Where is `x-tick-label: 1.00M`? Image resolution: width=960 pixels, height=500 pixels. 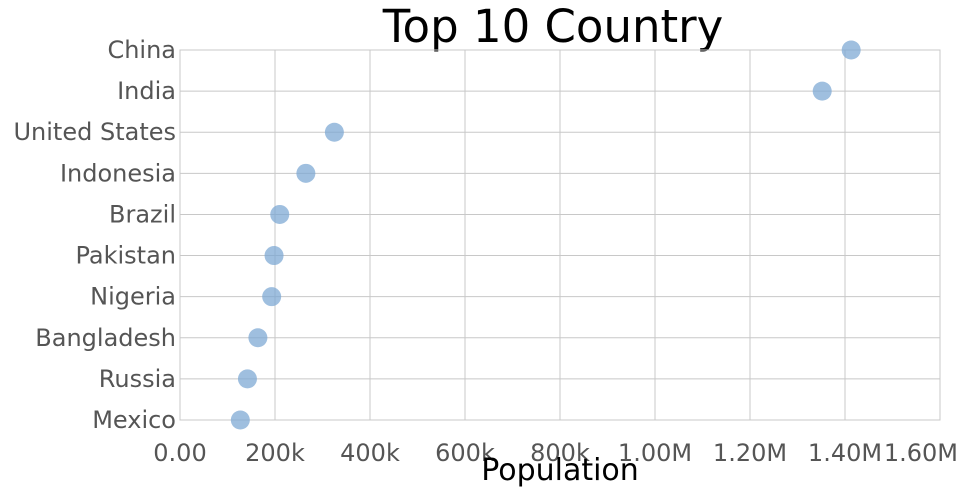 x-tick-label: 1.00M is located at coordinates (655, 453).